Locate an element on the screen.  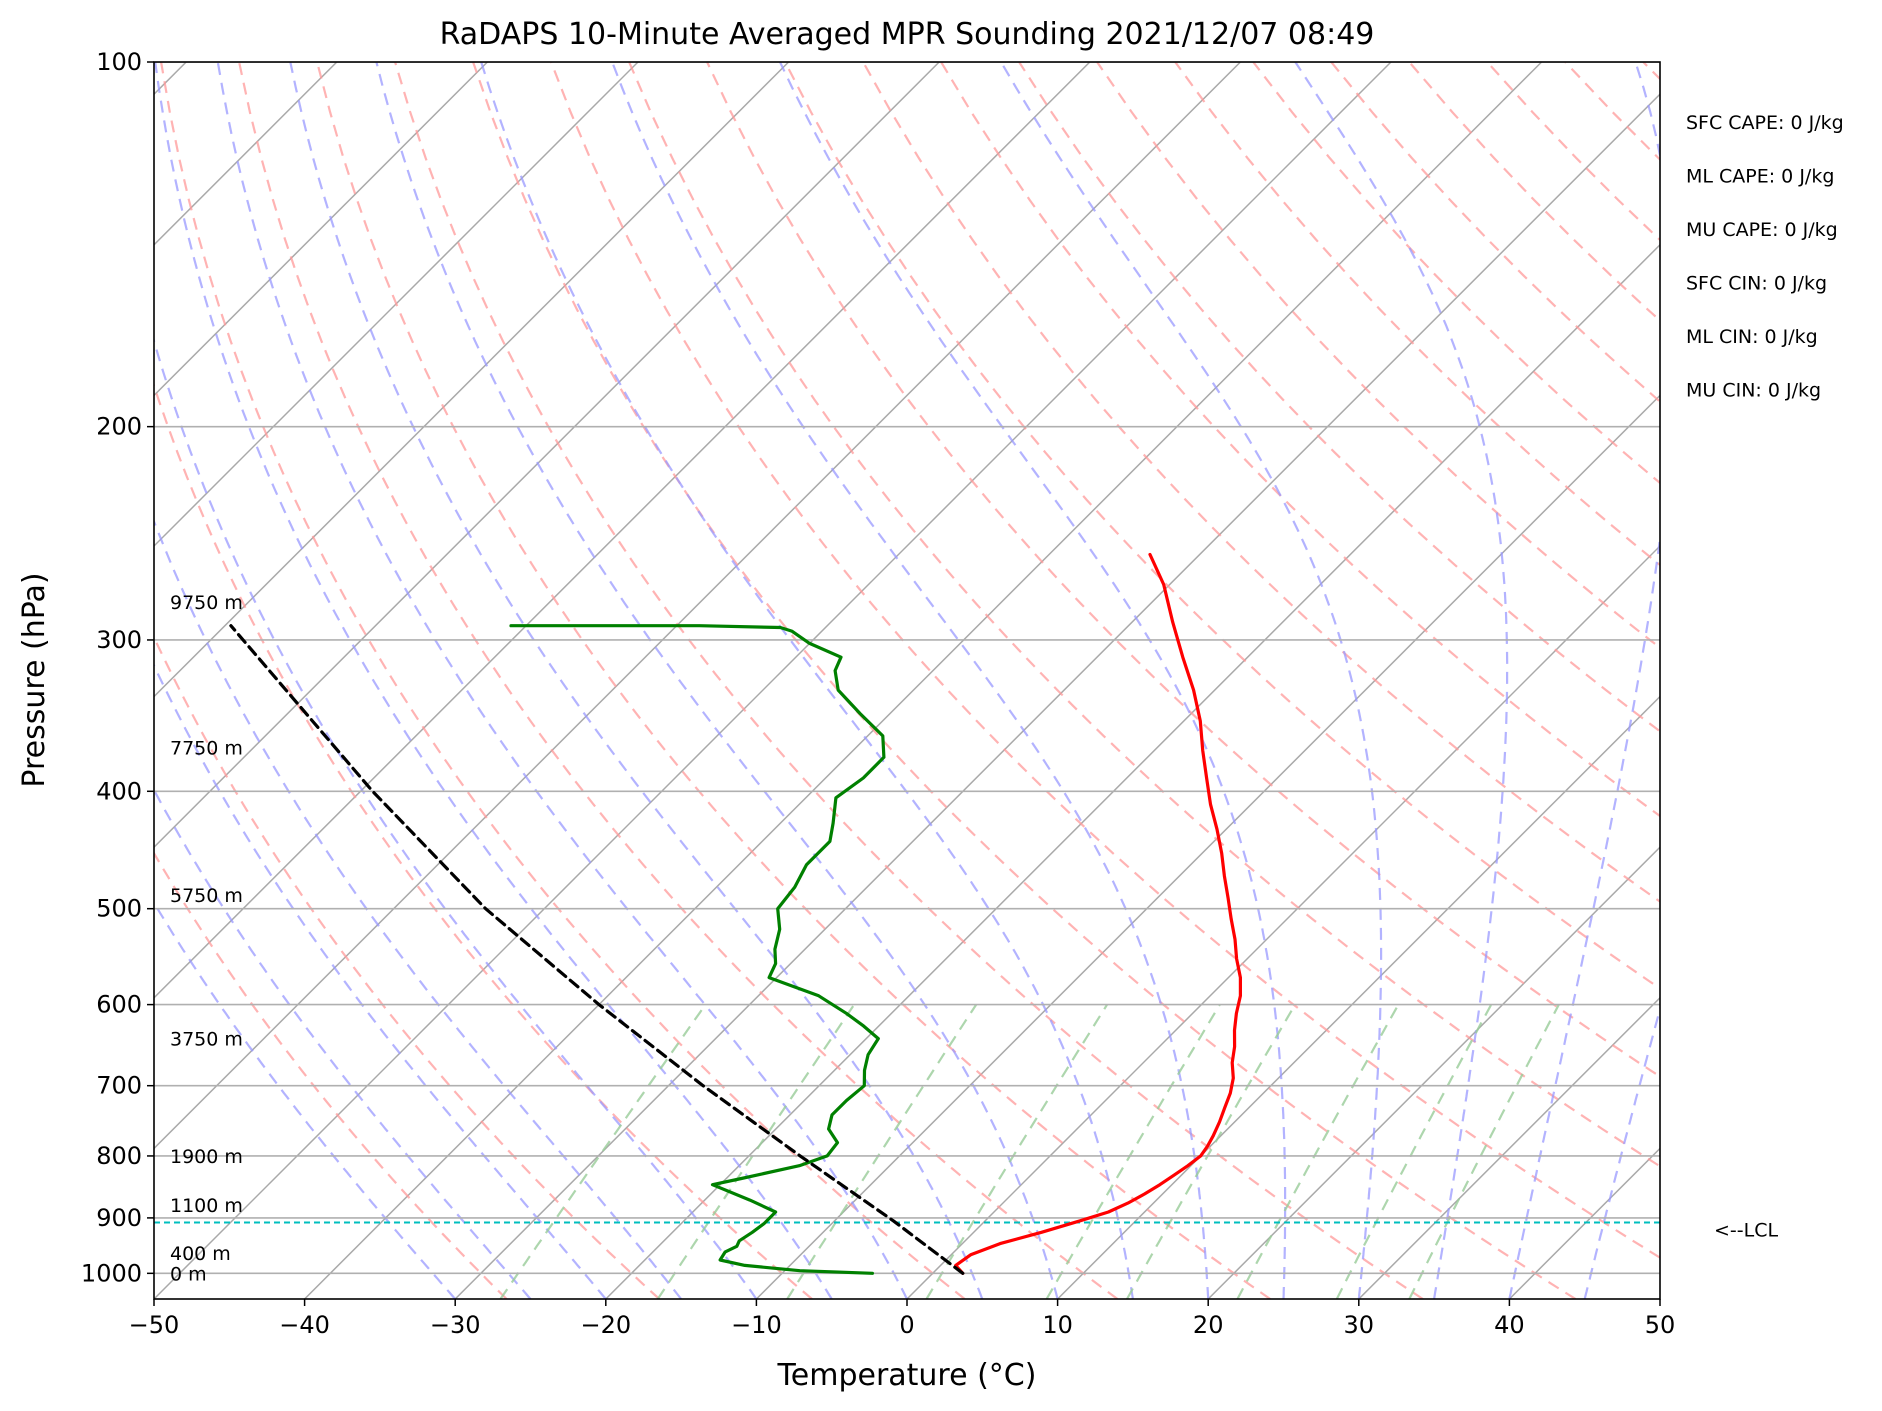
altitude-label: 3750 m is located at coordinates (206, 1040).